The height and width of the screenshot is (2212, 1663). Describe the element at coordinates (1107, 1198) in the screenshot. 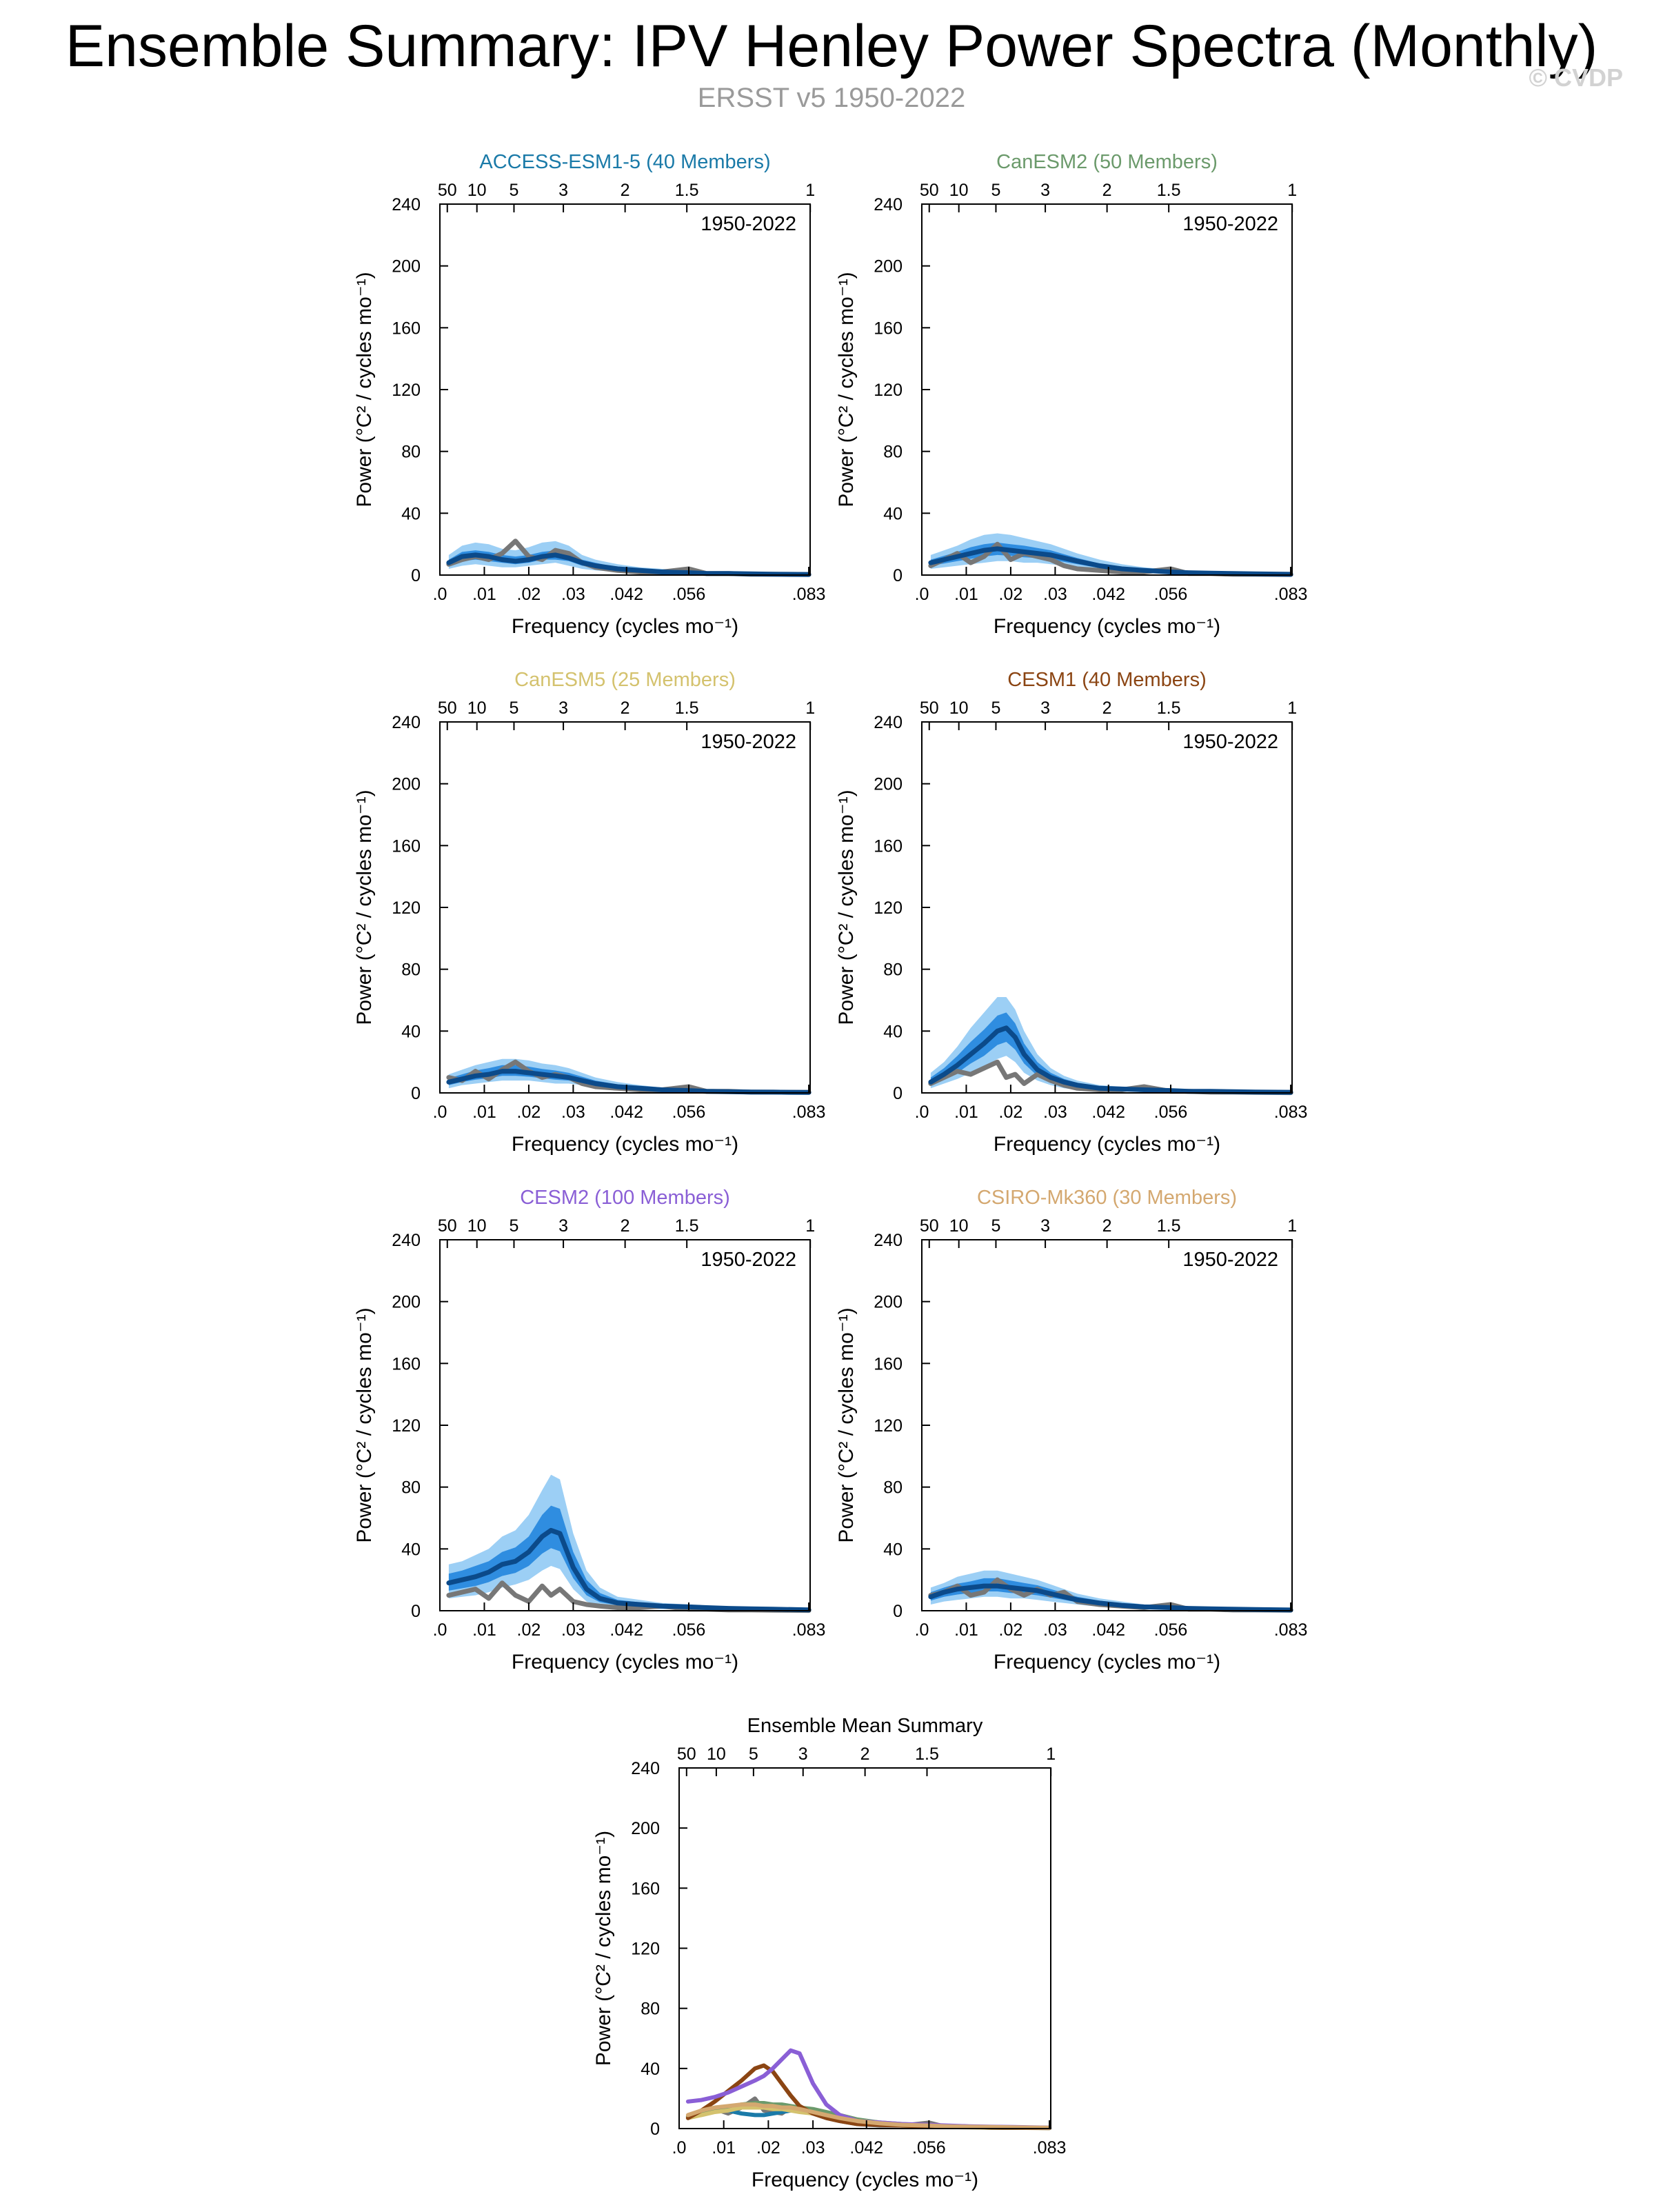

I see `panel-title: CSIRO-Mk360 (30 Members)` at that location.